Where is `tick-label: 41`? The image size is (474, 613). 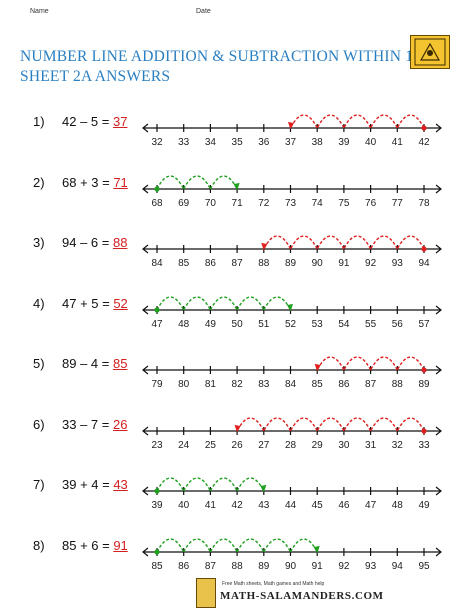 tick-label: 41 is located at coordinates (398, 142).